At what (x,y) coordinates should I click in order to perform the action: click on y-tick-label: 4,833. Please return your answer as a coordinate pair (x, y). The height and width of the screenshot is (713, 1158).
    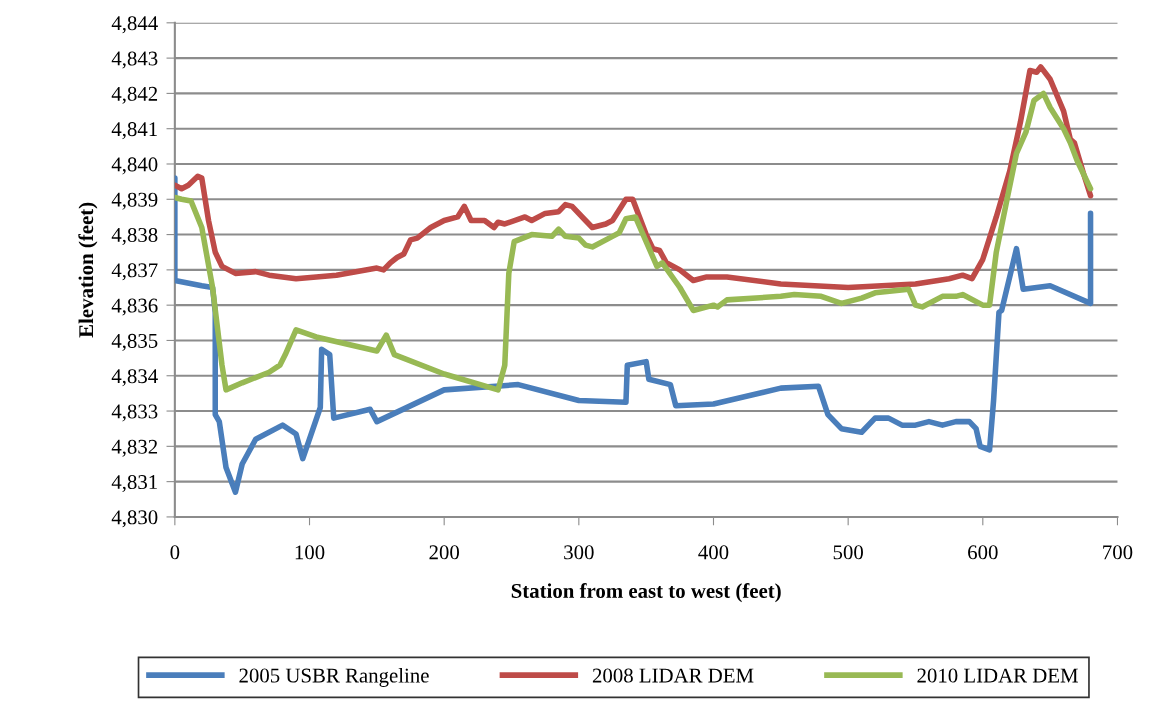
    Looking at the image, I should click on (134, 413).